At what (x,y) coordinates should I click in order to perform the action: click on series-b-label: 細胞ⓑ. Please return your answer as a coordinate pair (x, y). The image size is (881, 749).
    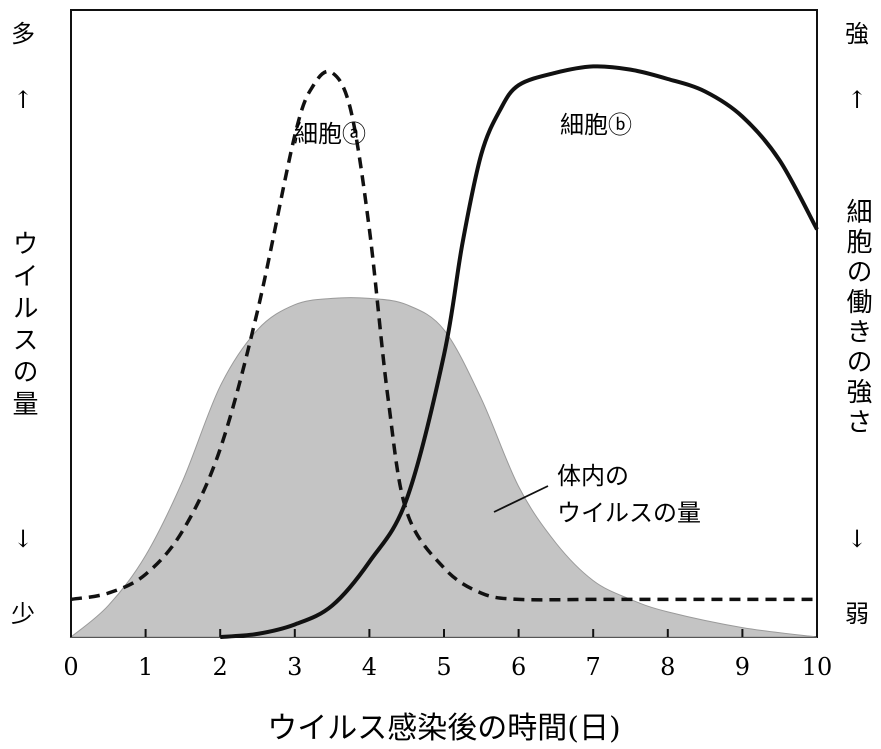
    Looking at the image, I should click on (596, 125).